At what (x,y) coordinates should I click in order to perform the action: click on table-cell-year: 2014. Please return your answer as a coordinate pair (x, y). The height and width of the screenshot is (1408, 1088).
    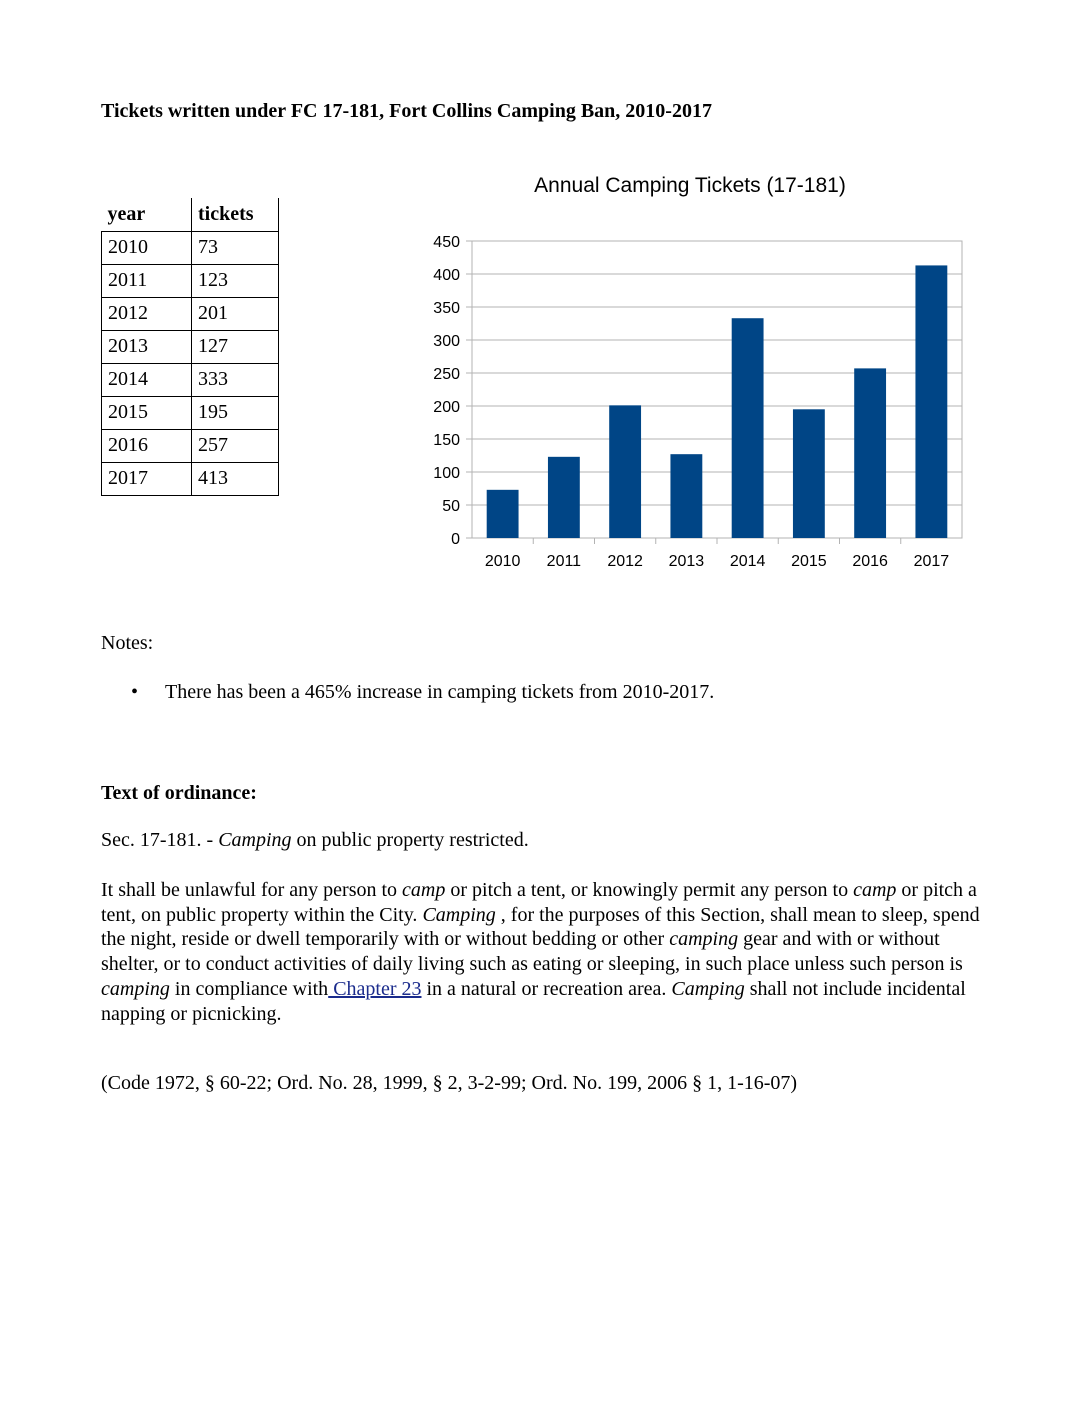
    Looking at the image, I should click on (146, 379).